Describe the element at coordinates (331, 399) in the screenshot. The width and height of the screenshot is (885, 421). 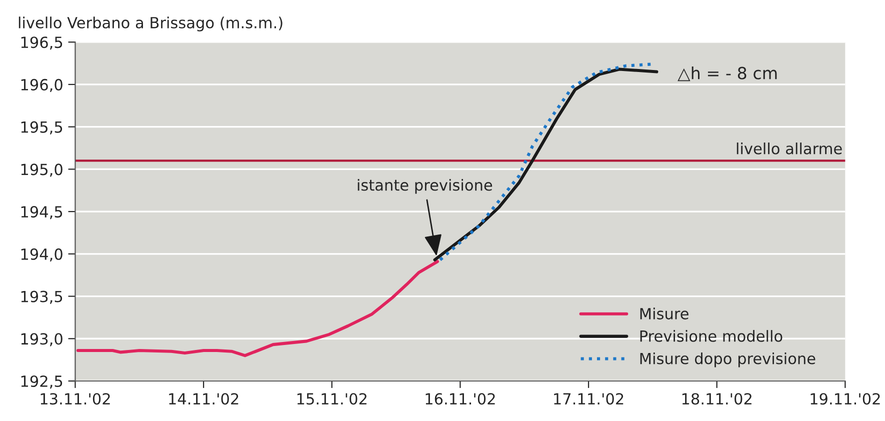
I see `x-tick-label: 15.11.'02` at that location.